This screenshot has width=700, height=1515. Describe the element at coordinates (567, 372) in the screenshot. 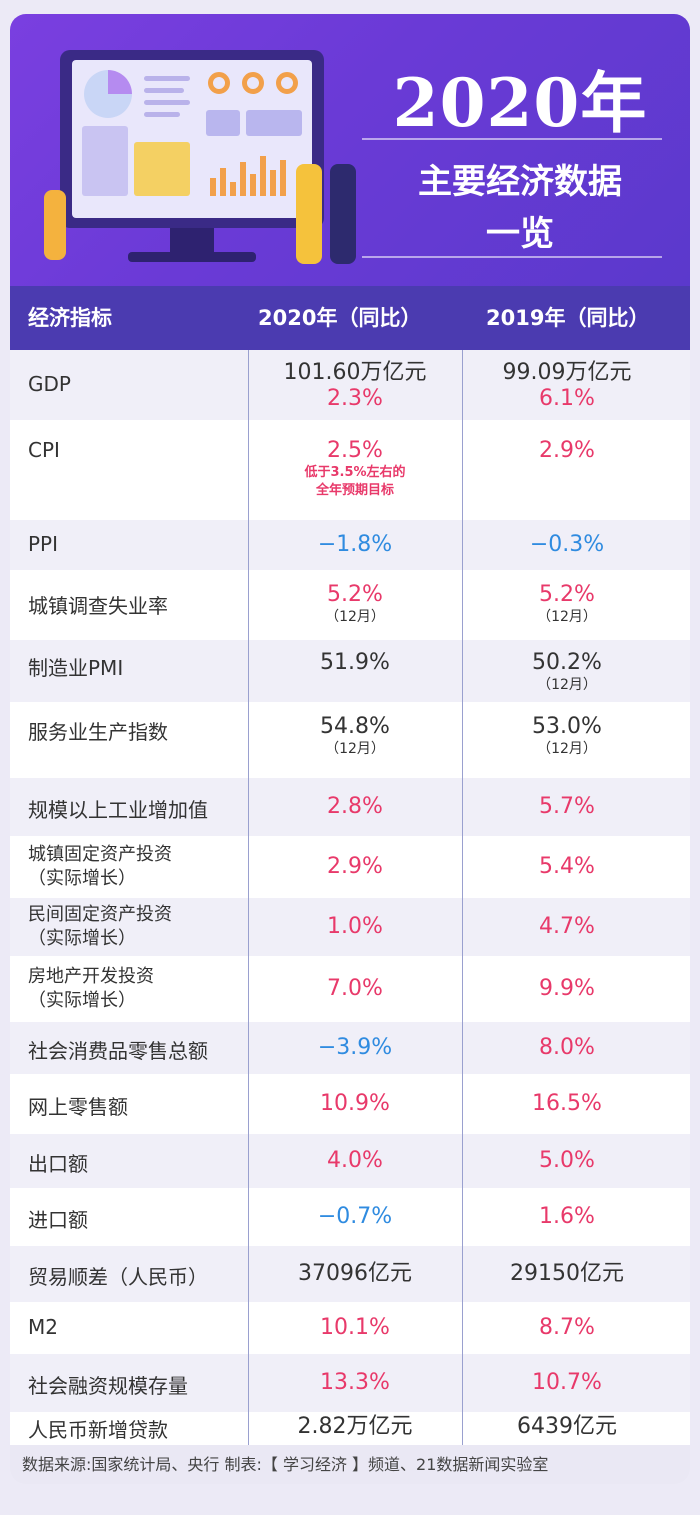

I see `value-2019: 99.09万亿元` at that location.